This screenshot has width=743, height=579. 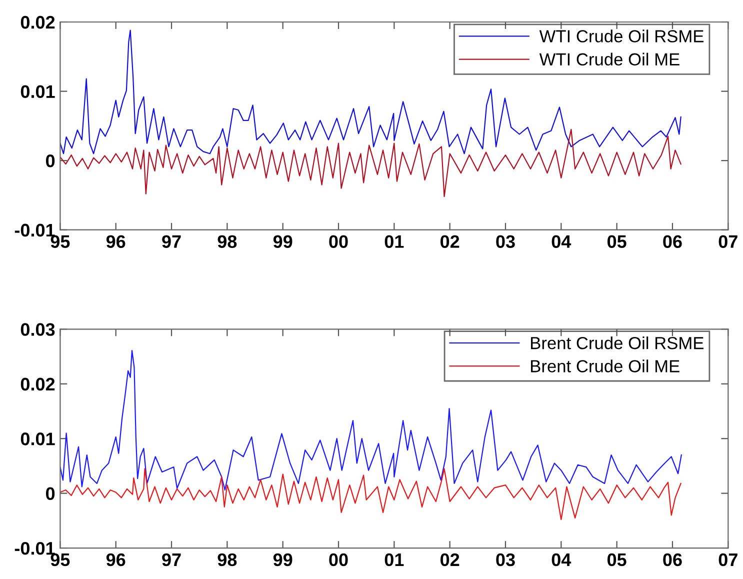 I want to click on legend-label: Brent Crude Oil RSME, so click(x=617, y=343).